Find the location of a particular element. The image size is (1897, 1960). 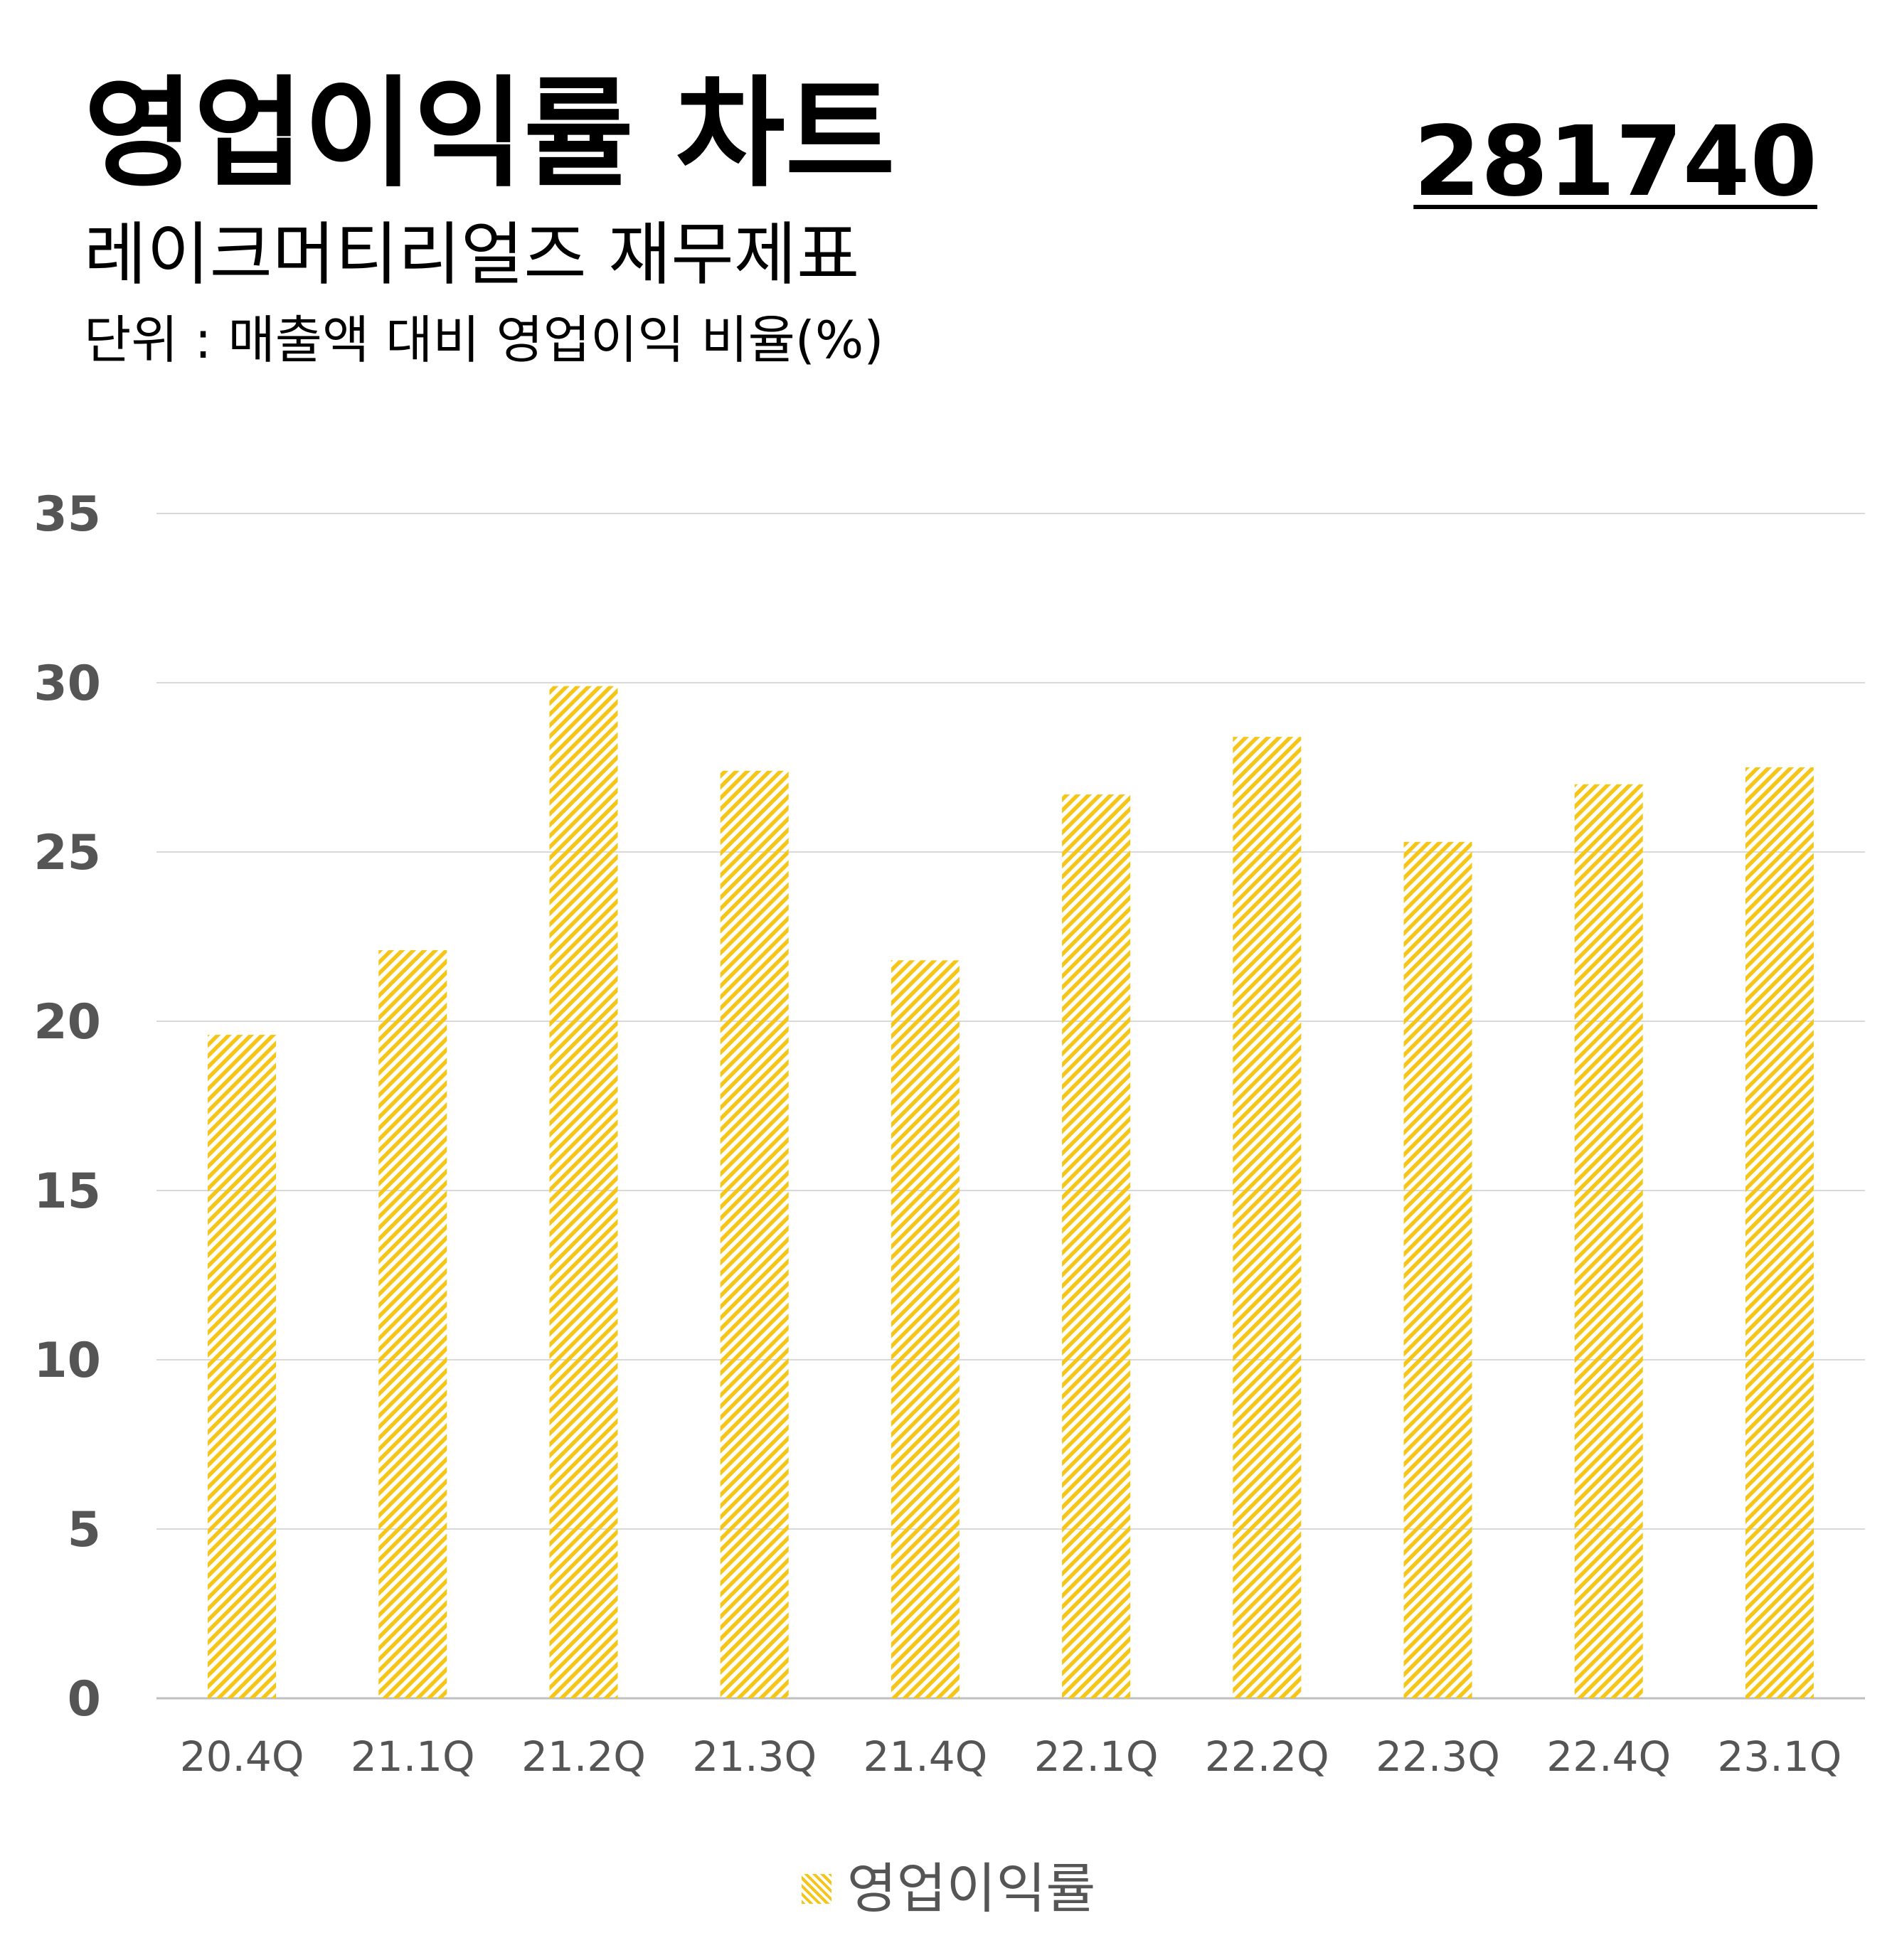

x-tick-label: 20.4Q is located at coordinates (242, 1756).